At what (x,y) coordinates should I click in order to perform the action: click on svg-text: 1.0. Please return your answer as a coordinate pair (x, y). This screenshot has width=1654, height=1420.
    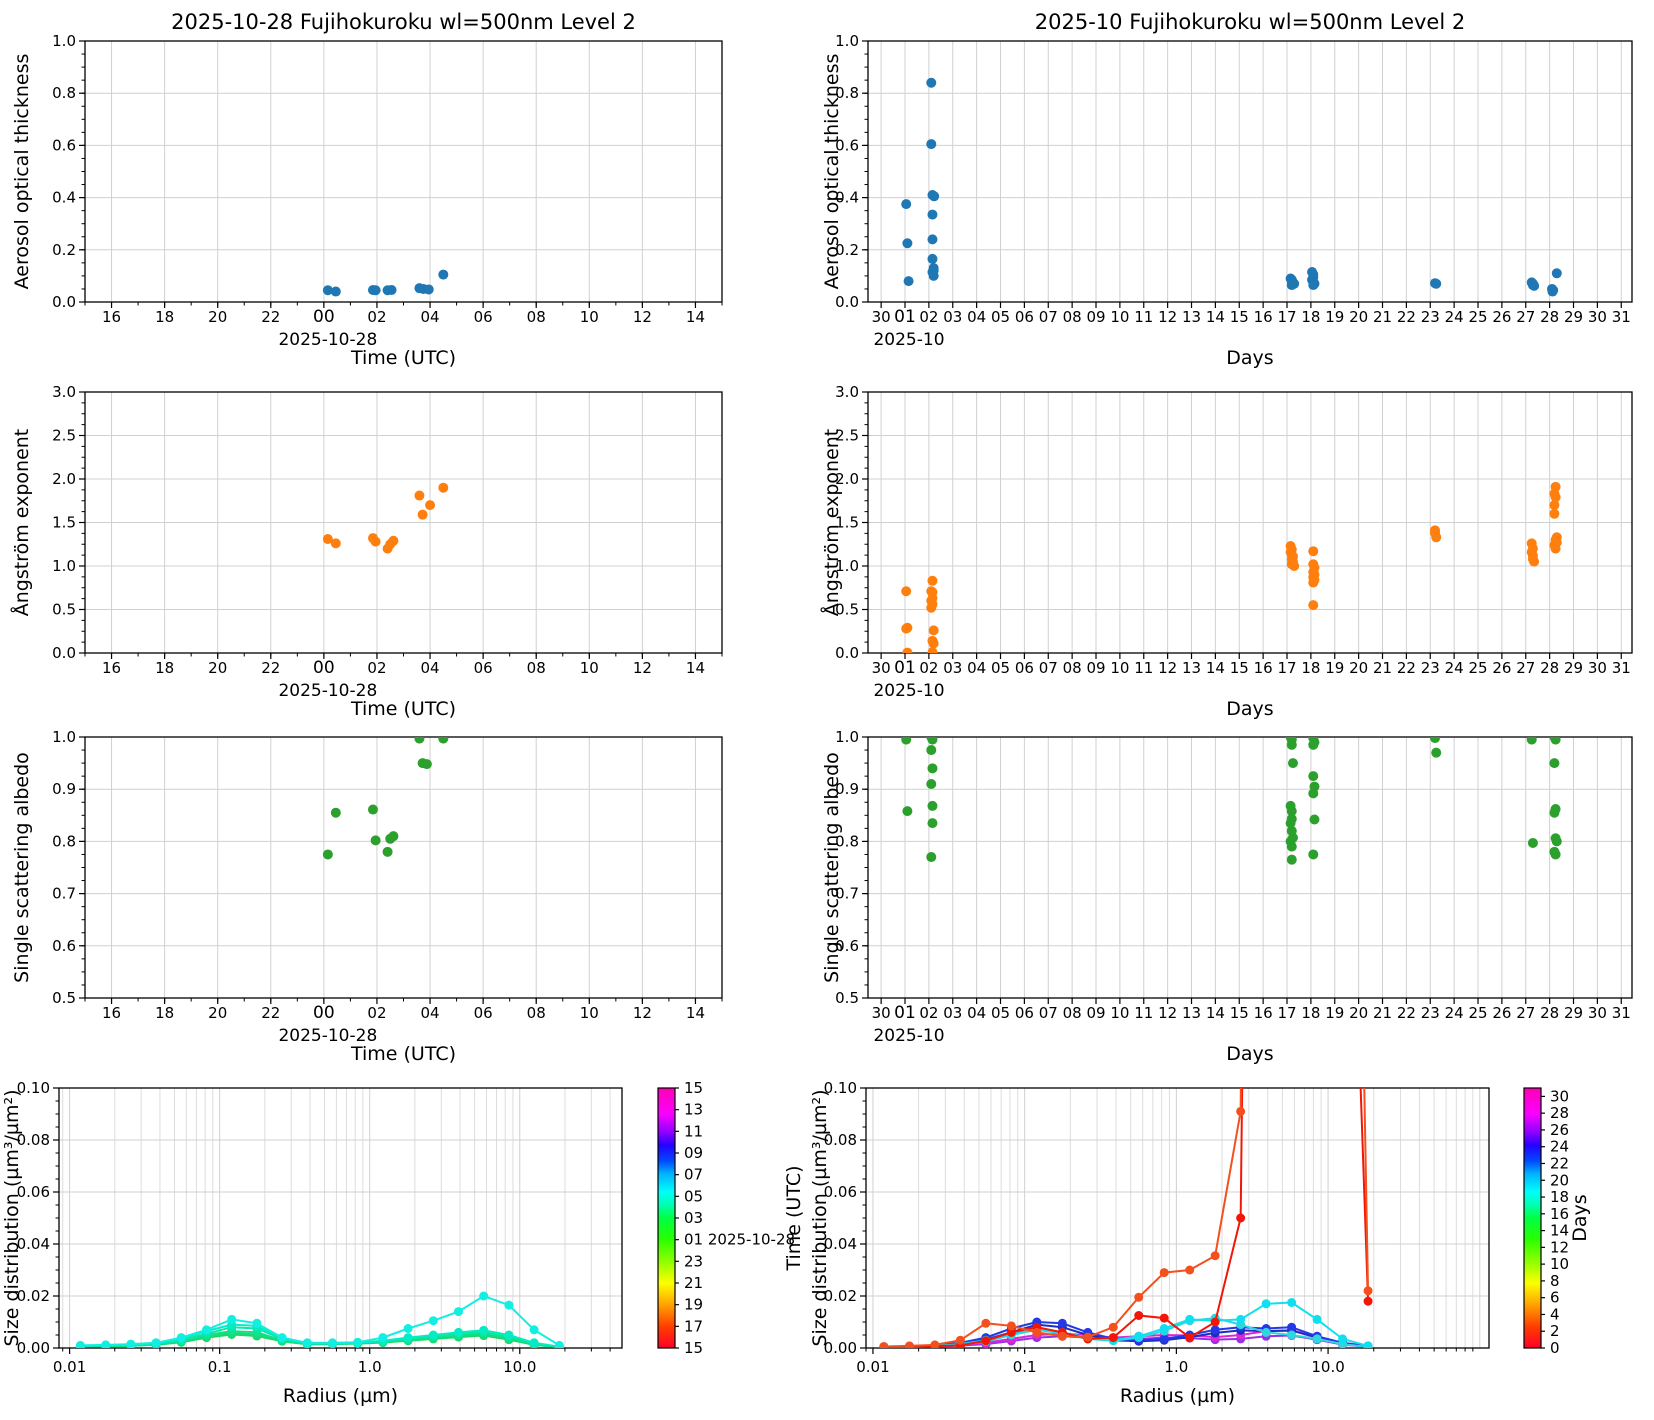
    Looking at the image, I should click on (370, 1367).